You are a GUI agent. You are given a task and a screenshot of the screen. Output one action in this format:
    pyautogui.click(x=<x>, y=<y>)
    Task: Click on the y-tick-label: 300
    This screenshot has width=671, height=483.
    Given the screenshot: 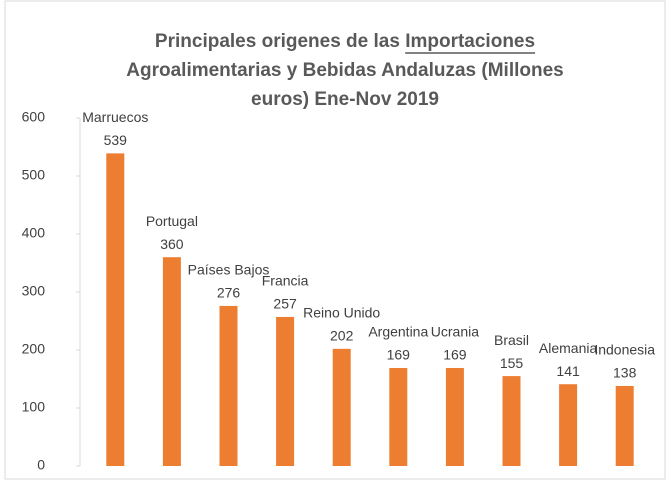 What is the action you would take?
    pyautogui.click(x=34, y=291)
    